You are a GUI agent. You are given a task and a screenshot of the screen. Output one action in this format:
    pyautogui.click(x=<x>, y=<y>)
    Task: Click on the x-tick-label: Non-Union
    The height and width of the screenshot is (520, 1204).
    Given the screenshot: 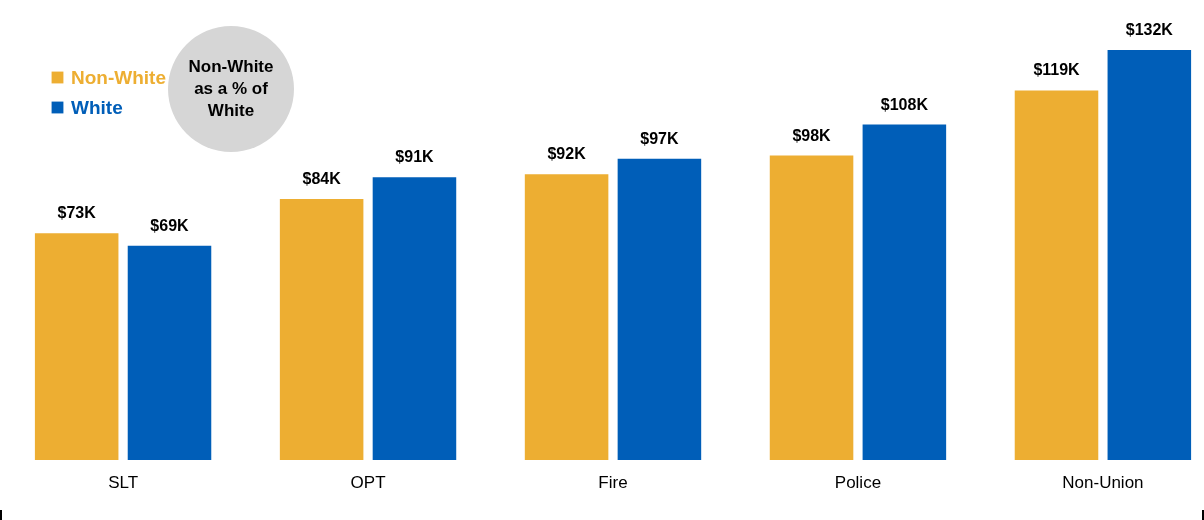 What is the action you would take?
    pyautogui.click(x=1103, y=482)
    